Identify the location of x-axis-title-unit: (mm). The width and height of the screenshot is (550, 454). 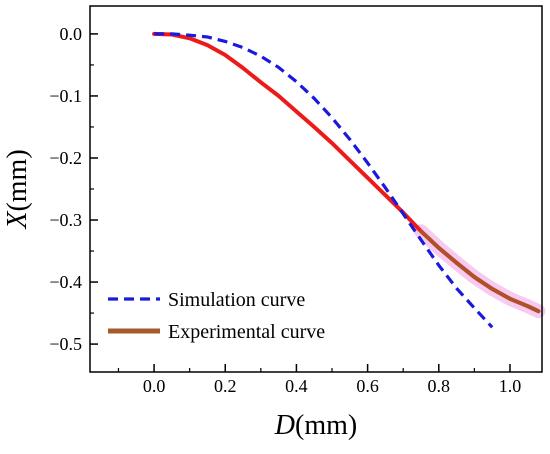
(326, 425).